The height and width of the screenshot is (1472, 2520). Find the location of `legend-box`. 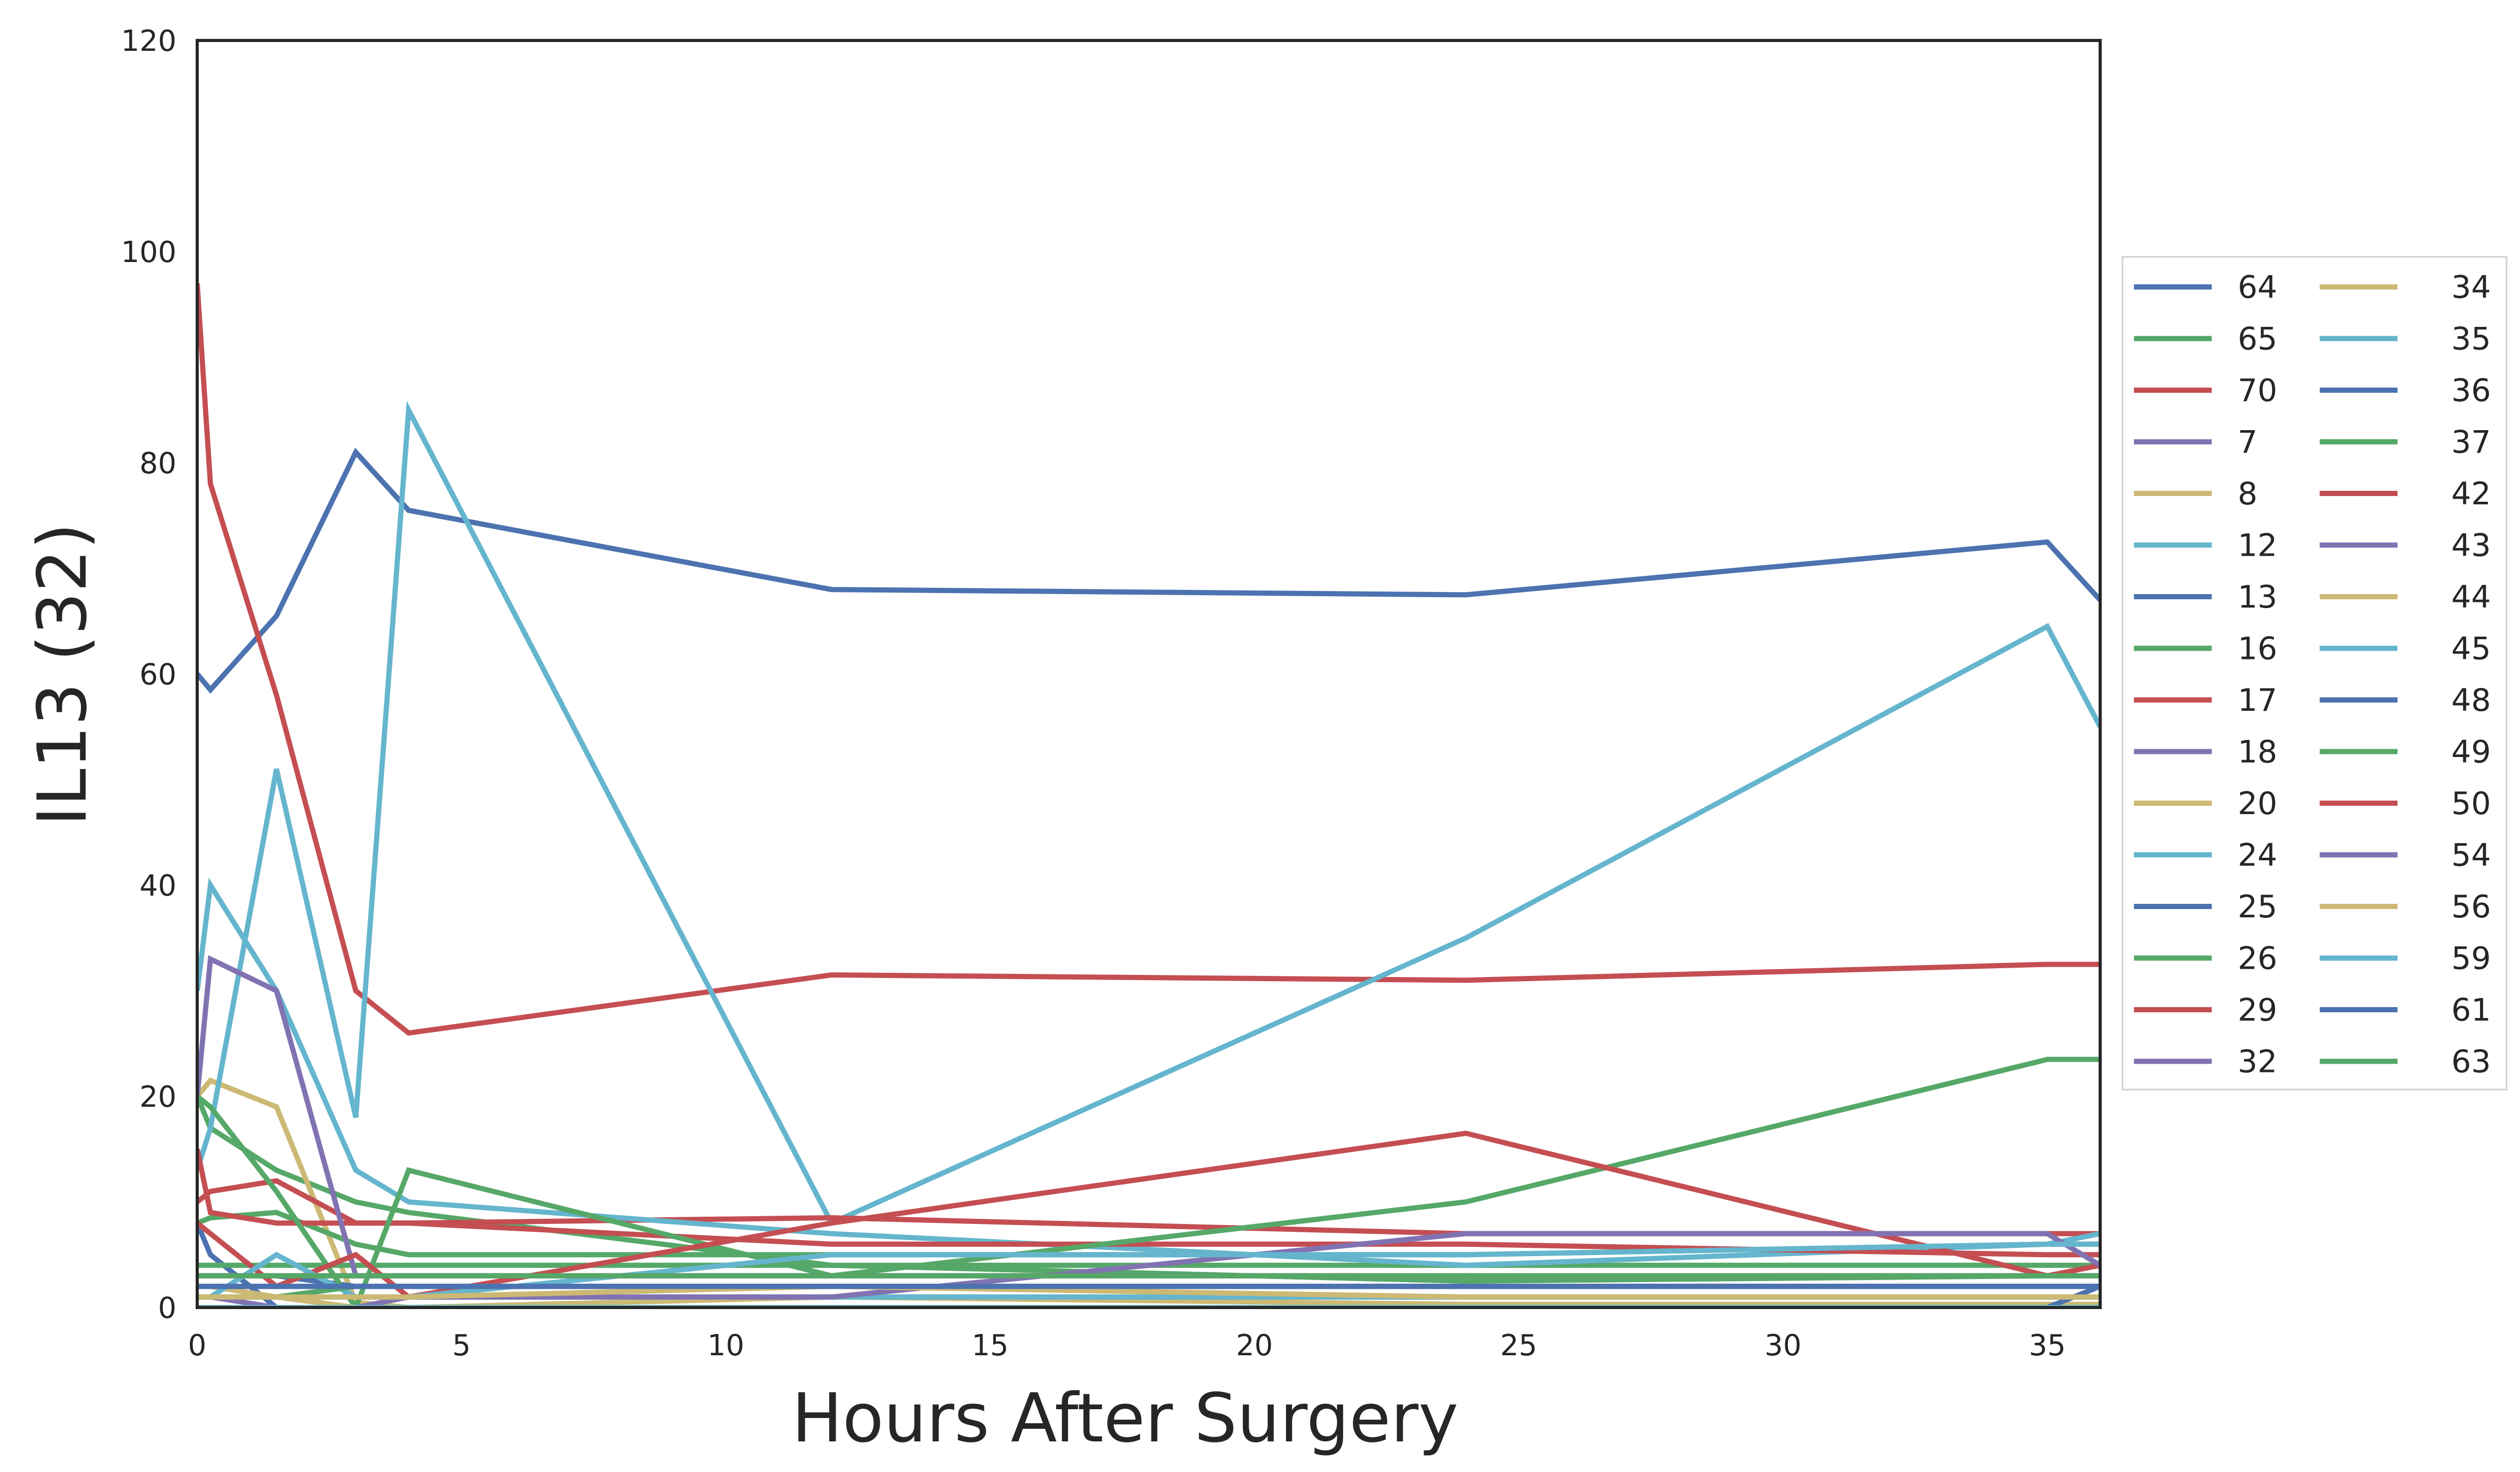

legend-box is located at coordinates (2314, 673).